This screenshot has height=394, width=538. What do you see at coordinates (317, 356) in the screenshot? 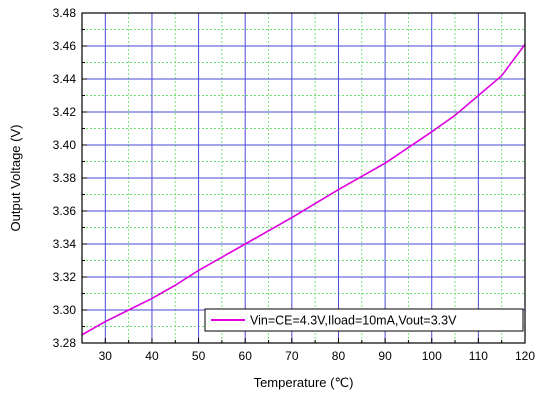
I see `x-tick-labels: 30 40 50 60 70 80 90 100 110 120` at bounding box center [317, 356].